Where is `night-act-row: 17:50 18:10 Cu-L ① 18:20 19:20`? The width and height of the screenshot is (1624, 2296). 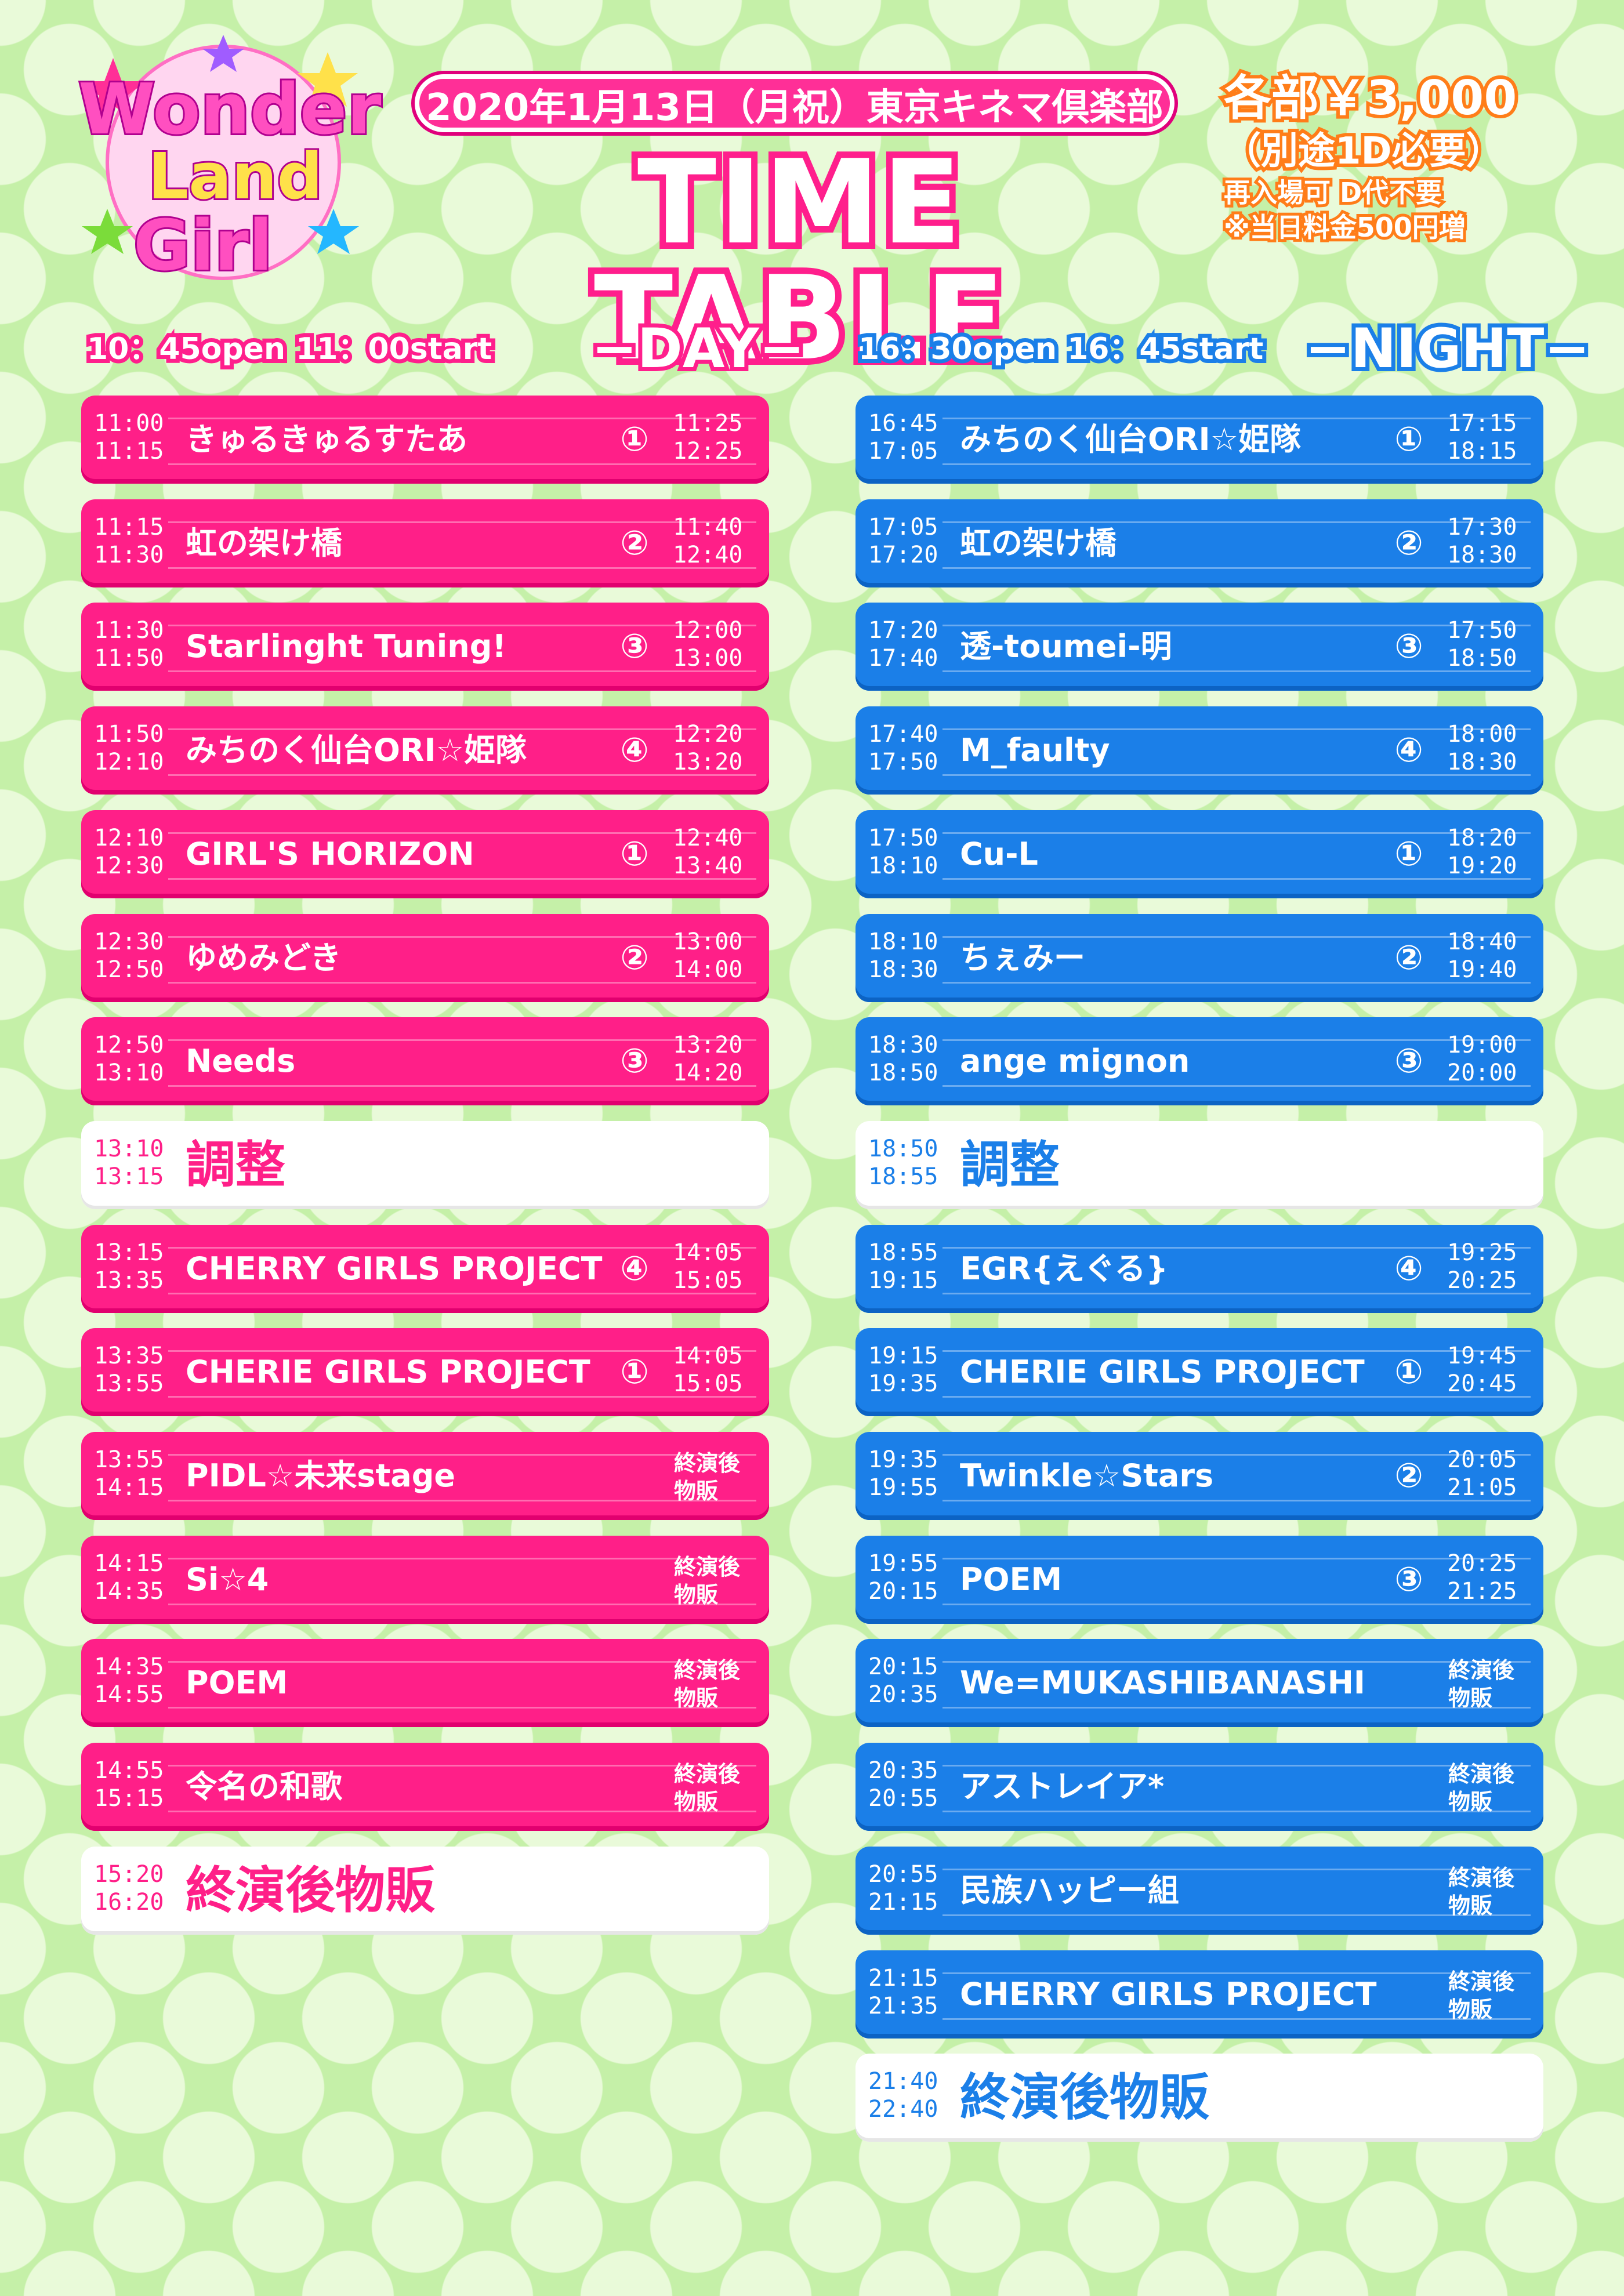
night-act-row: 17:50 18:10 Cu-L ① 18:20 19:20 is located at coordinates (1199, 854).